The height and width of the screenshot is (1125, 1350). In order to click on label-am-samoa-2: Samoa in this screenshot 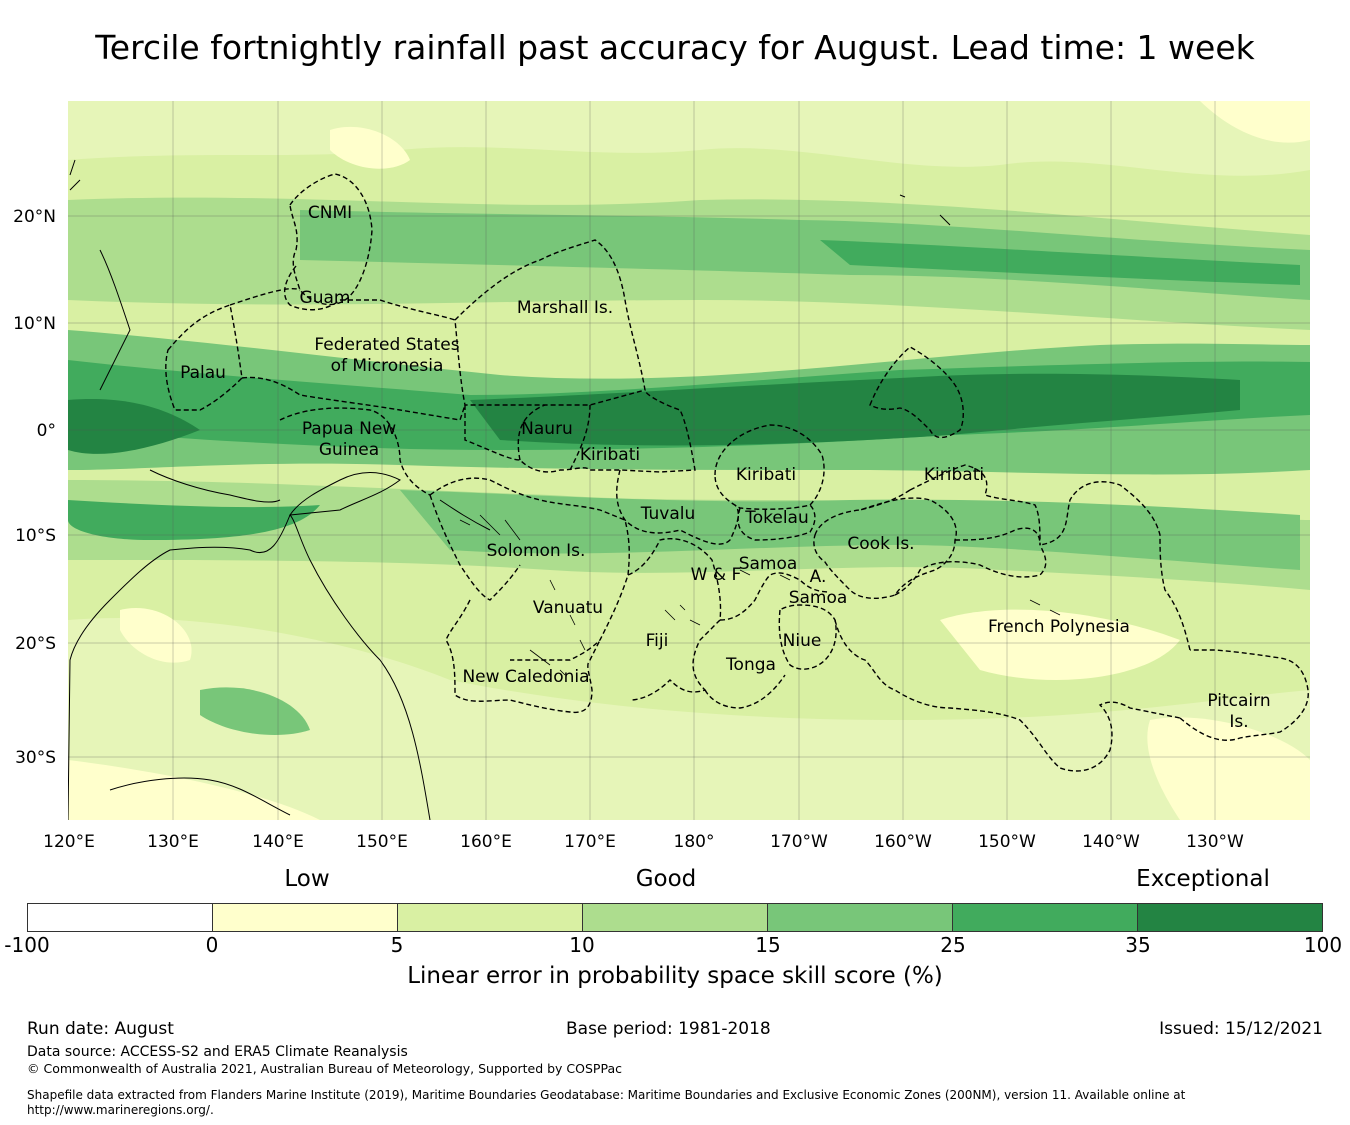, I will do `click(818, 598)`.